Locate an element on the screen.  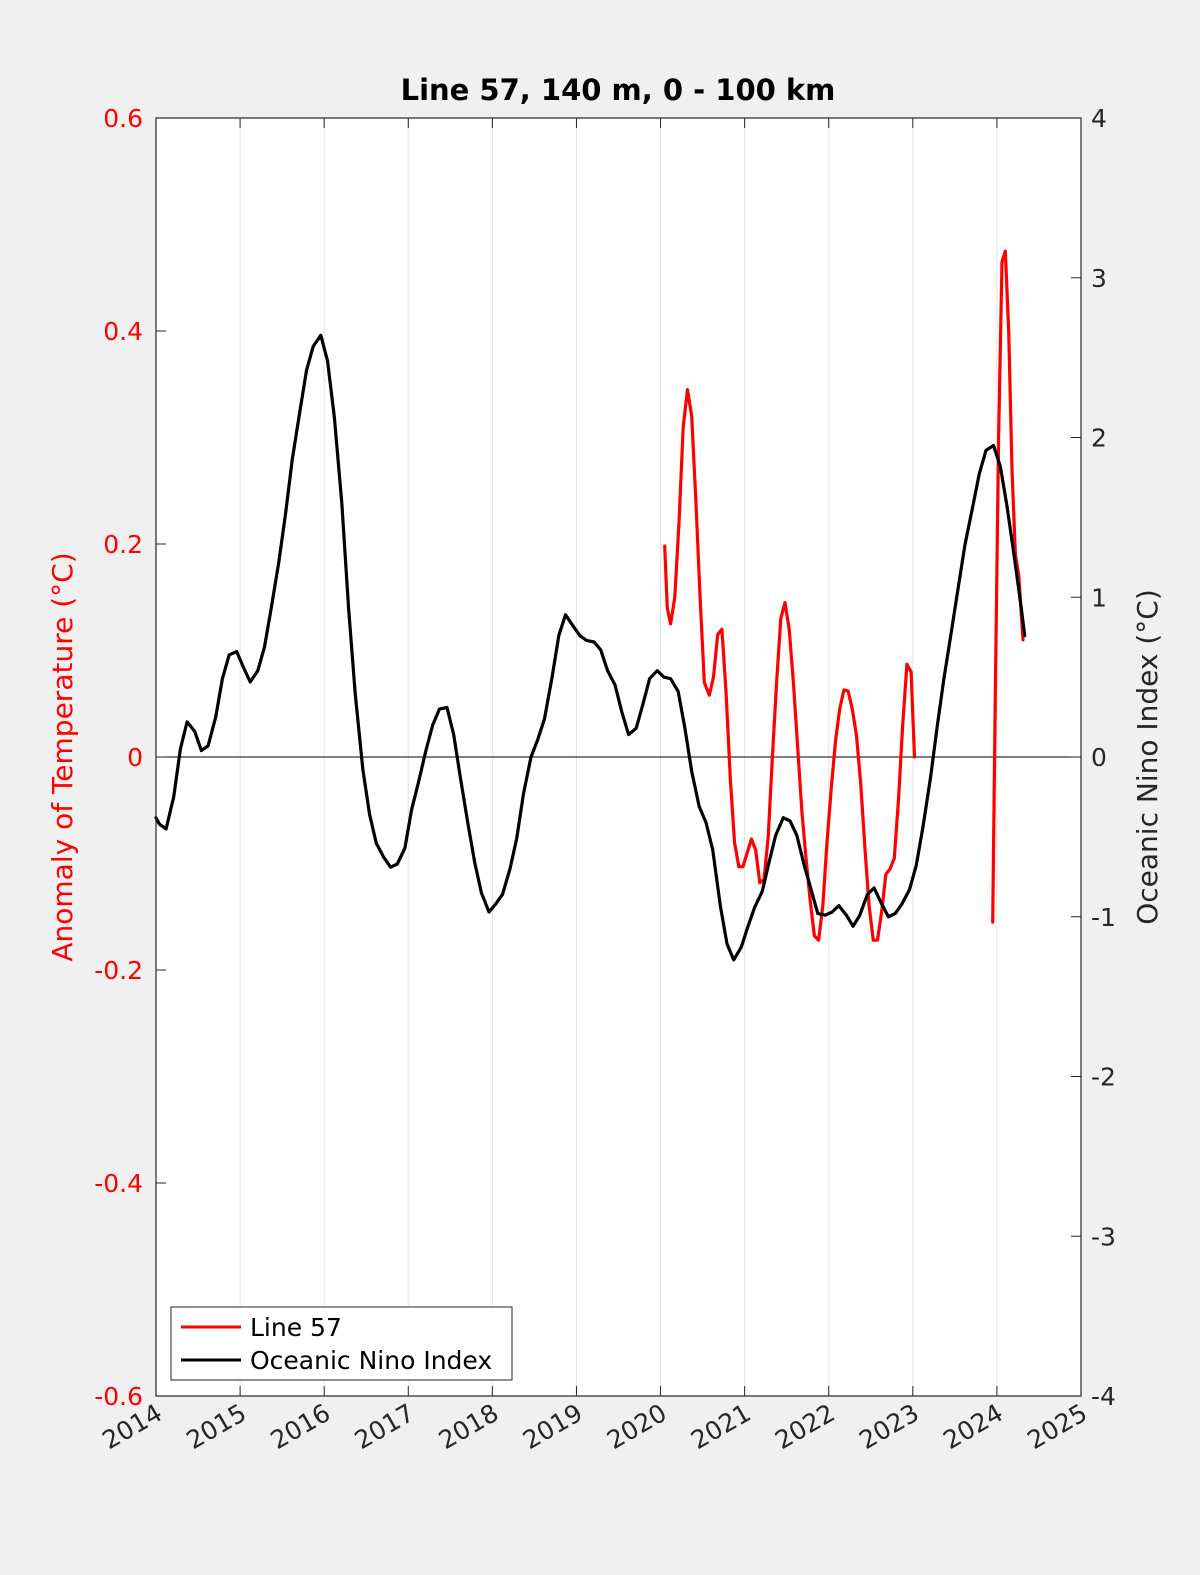
x-tick-label: 2021 is located at coordinates (721, 1426).